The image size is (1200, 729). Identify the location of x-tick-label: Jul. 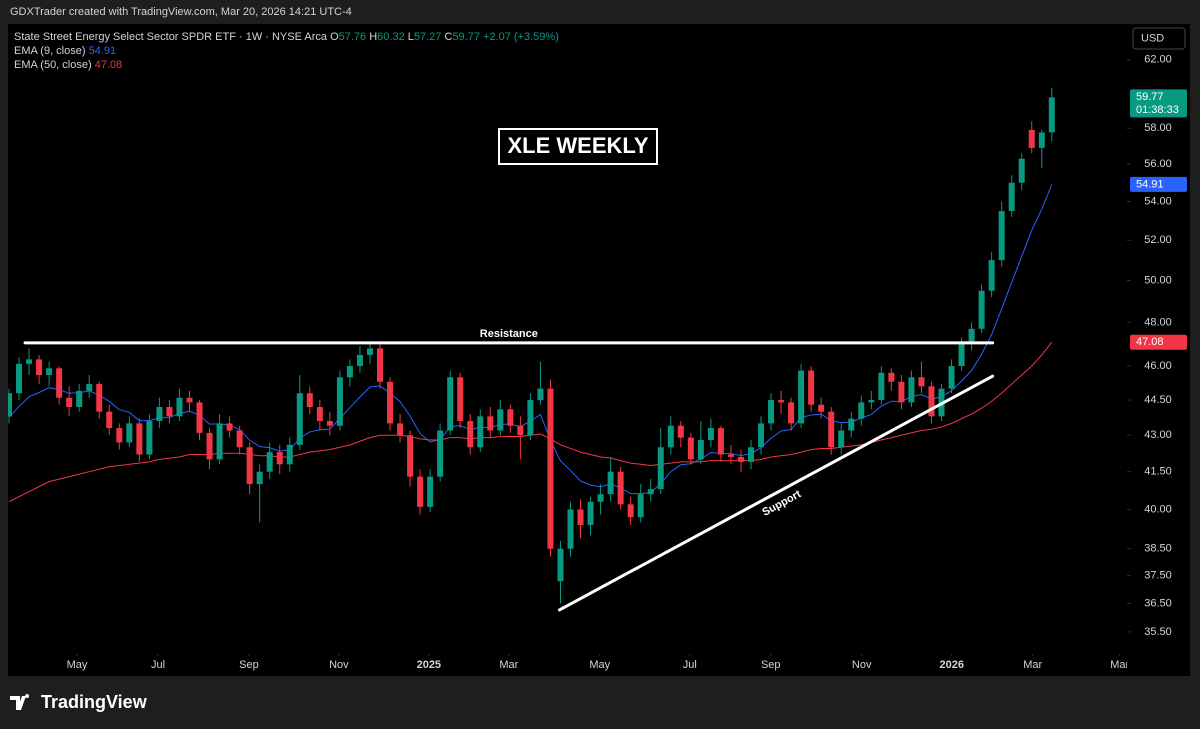
(158, 665).